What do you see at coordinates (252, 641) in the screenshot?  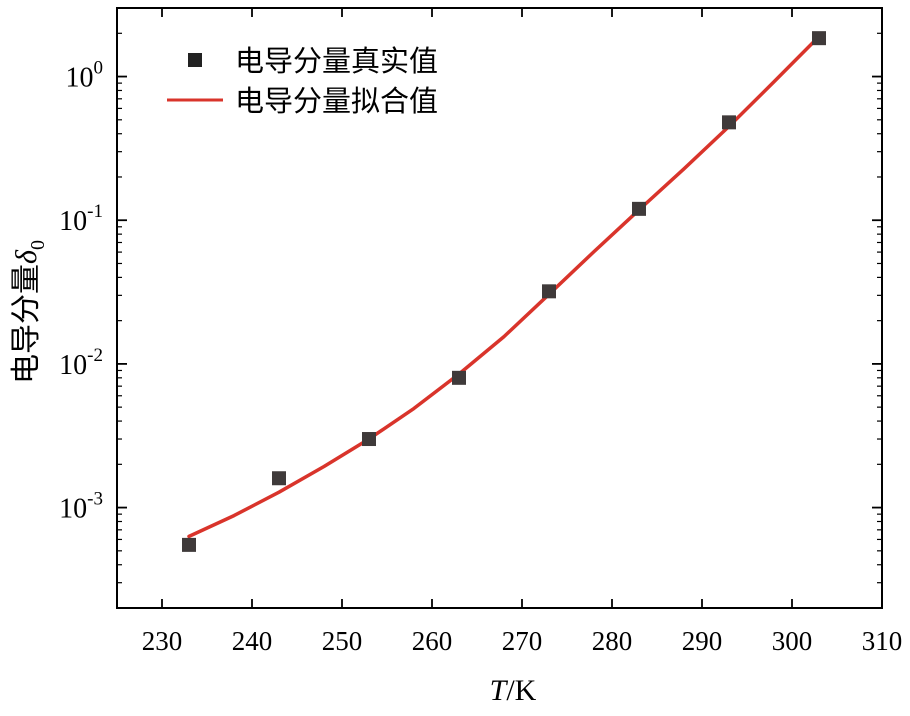 I see `x-tick-label: 240` at bounding box center [252, 641].